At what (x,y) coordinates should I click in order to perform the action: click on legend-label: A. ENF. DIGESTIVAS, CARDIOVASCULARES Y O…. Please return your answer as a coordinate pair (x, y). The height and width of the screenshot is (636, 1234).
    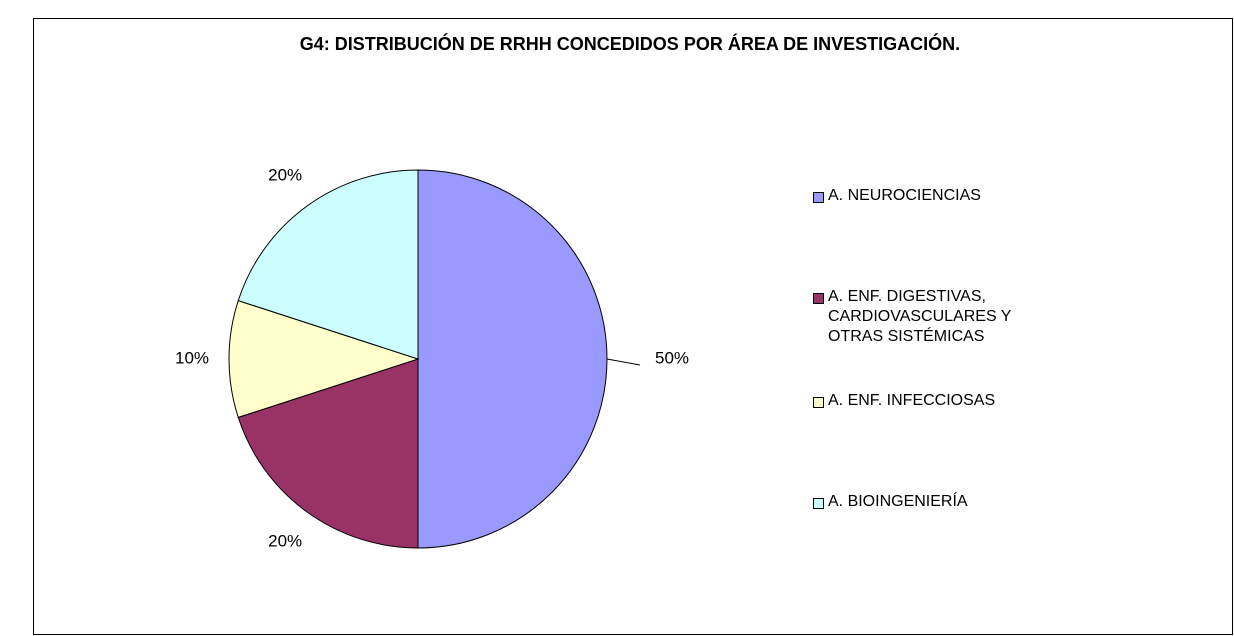
    Looking at the image, I should click on (920, 316).